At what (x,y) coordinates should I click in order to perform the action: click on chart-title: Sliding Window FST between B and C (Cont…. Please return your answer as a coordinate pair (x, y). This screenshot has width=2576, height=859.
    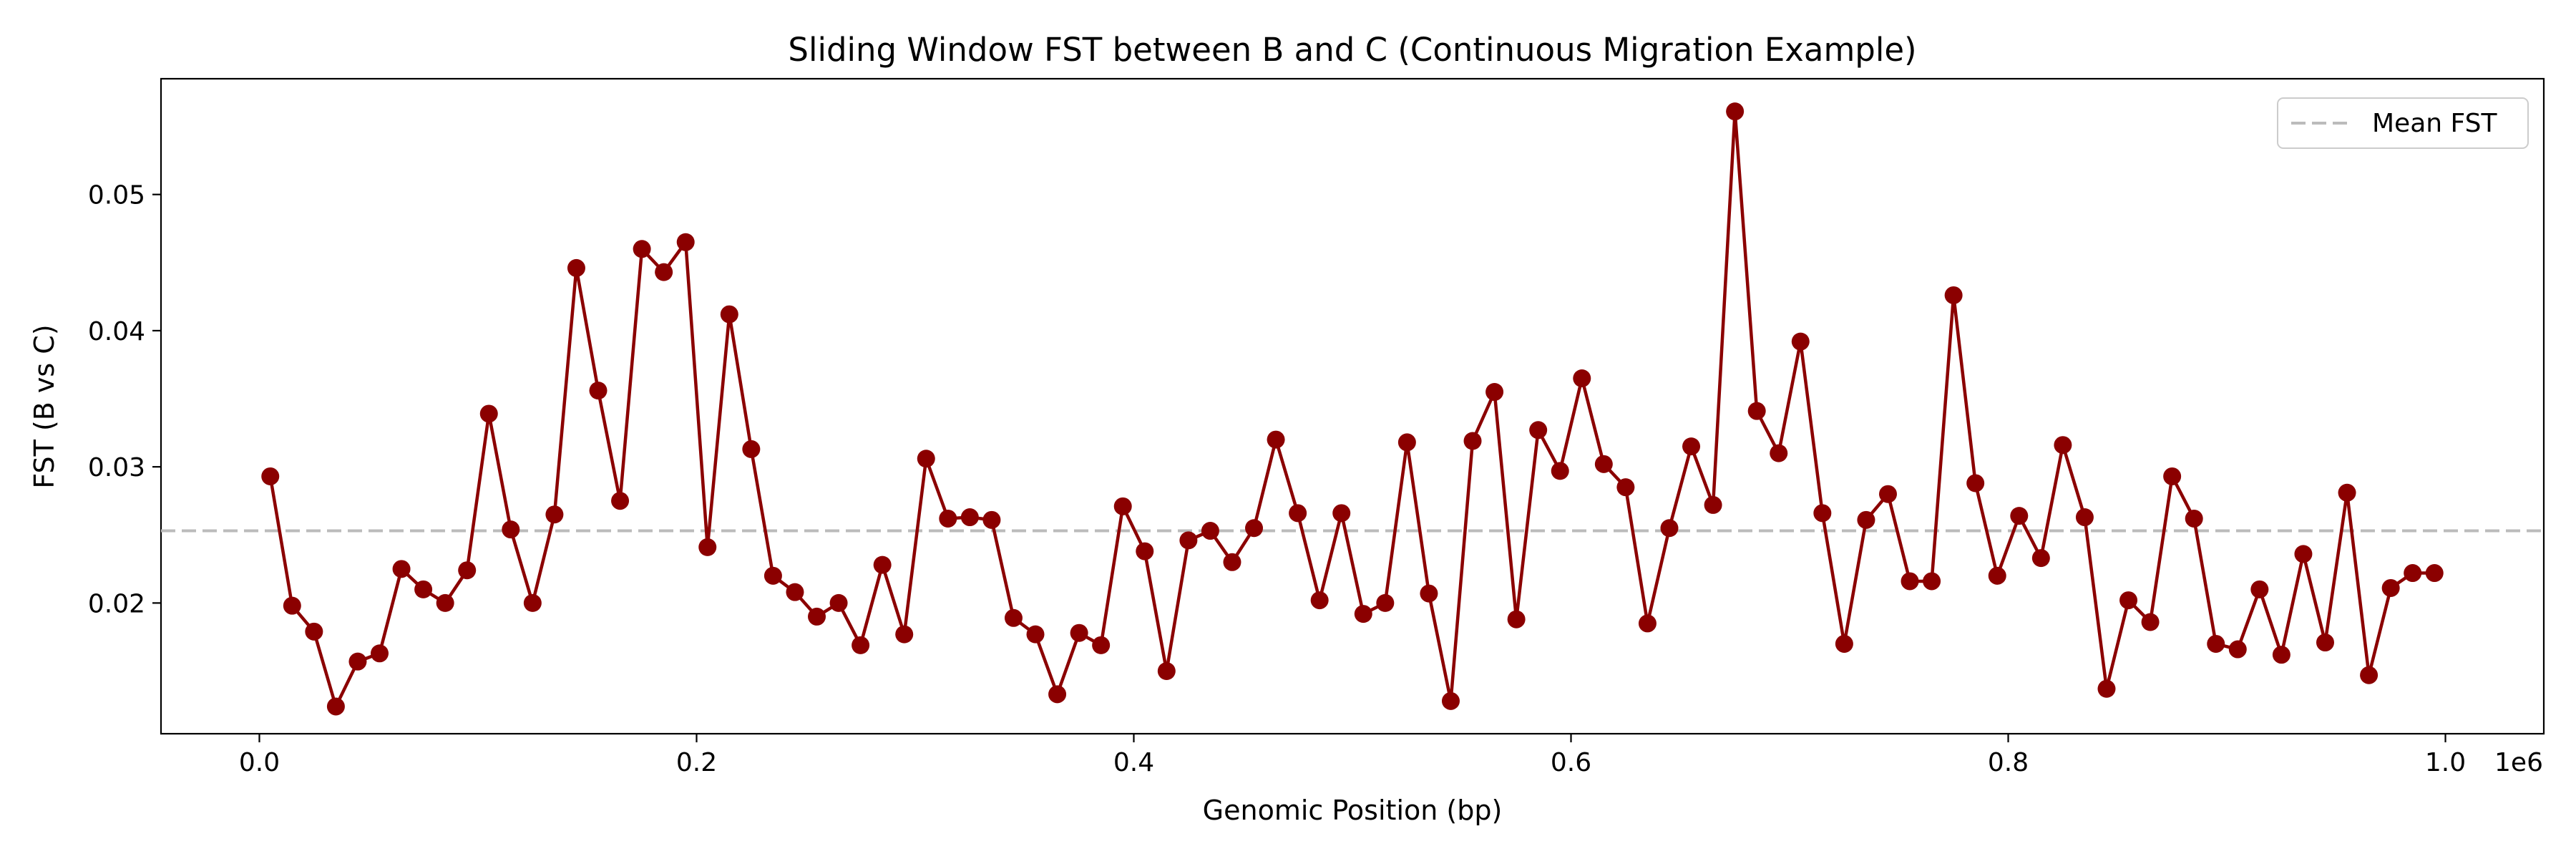
    Looking at the image, I should click on (1352, 50).